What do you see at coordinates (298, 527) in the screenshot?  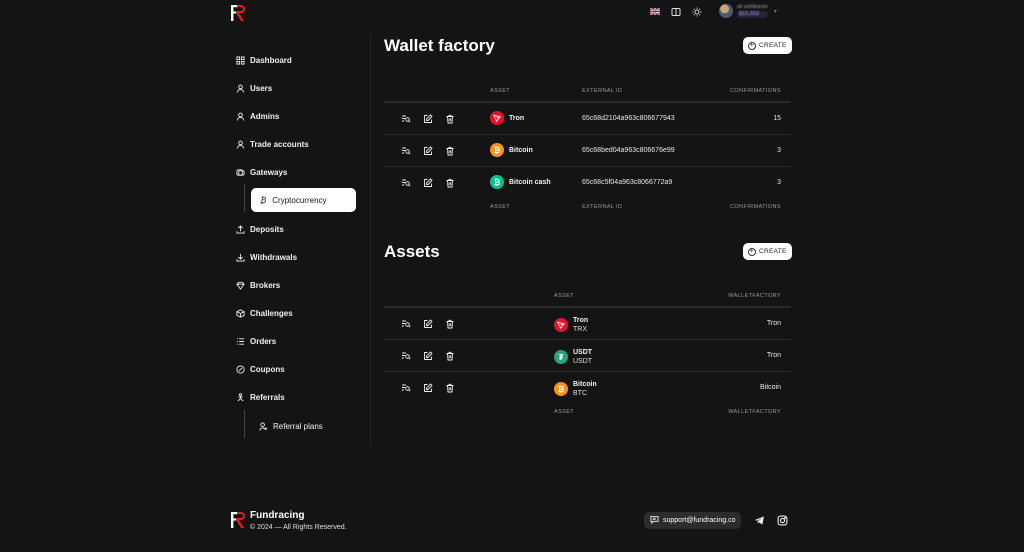 I see `footer-copyright: © 2024 — All Rights Reserved.` at bounding box center [298, 527].